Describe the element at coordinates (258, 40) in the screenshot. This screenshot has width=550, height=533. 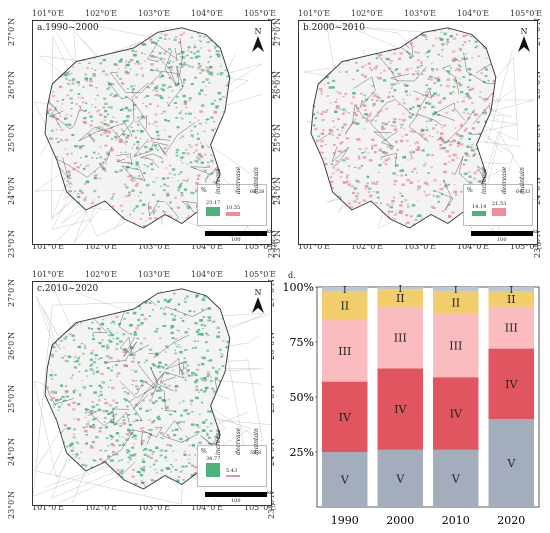
I see `north-arrow: N` at that location.